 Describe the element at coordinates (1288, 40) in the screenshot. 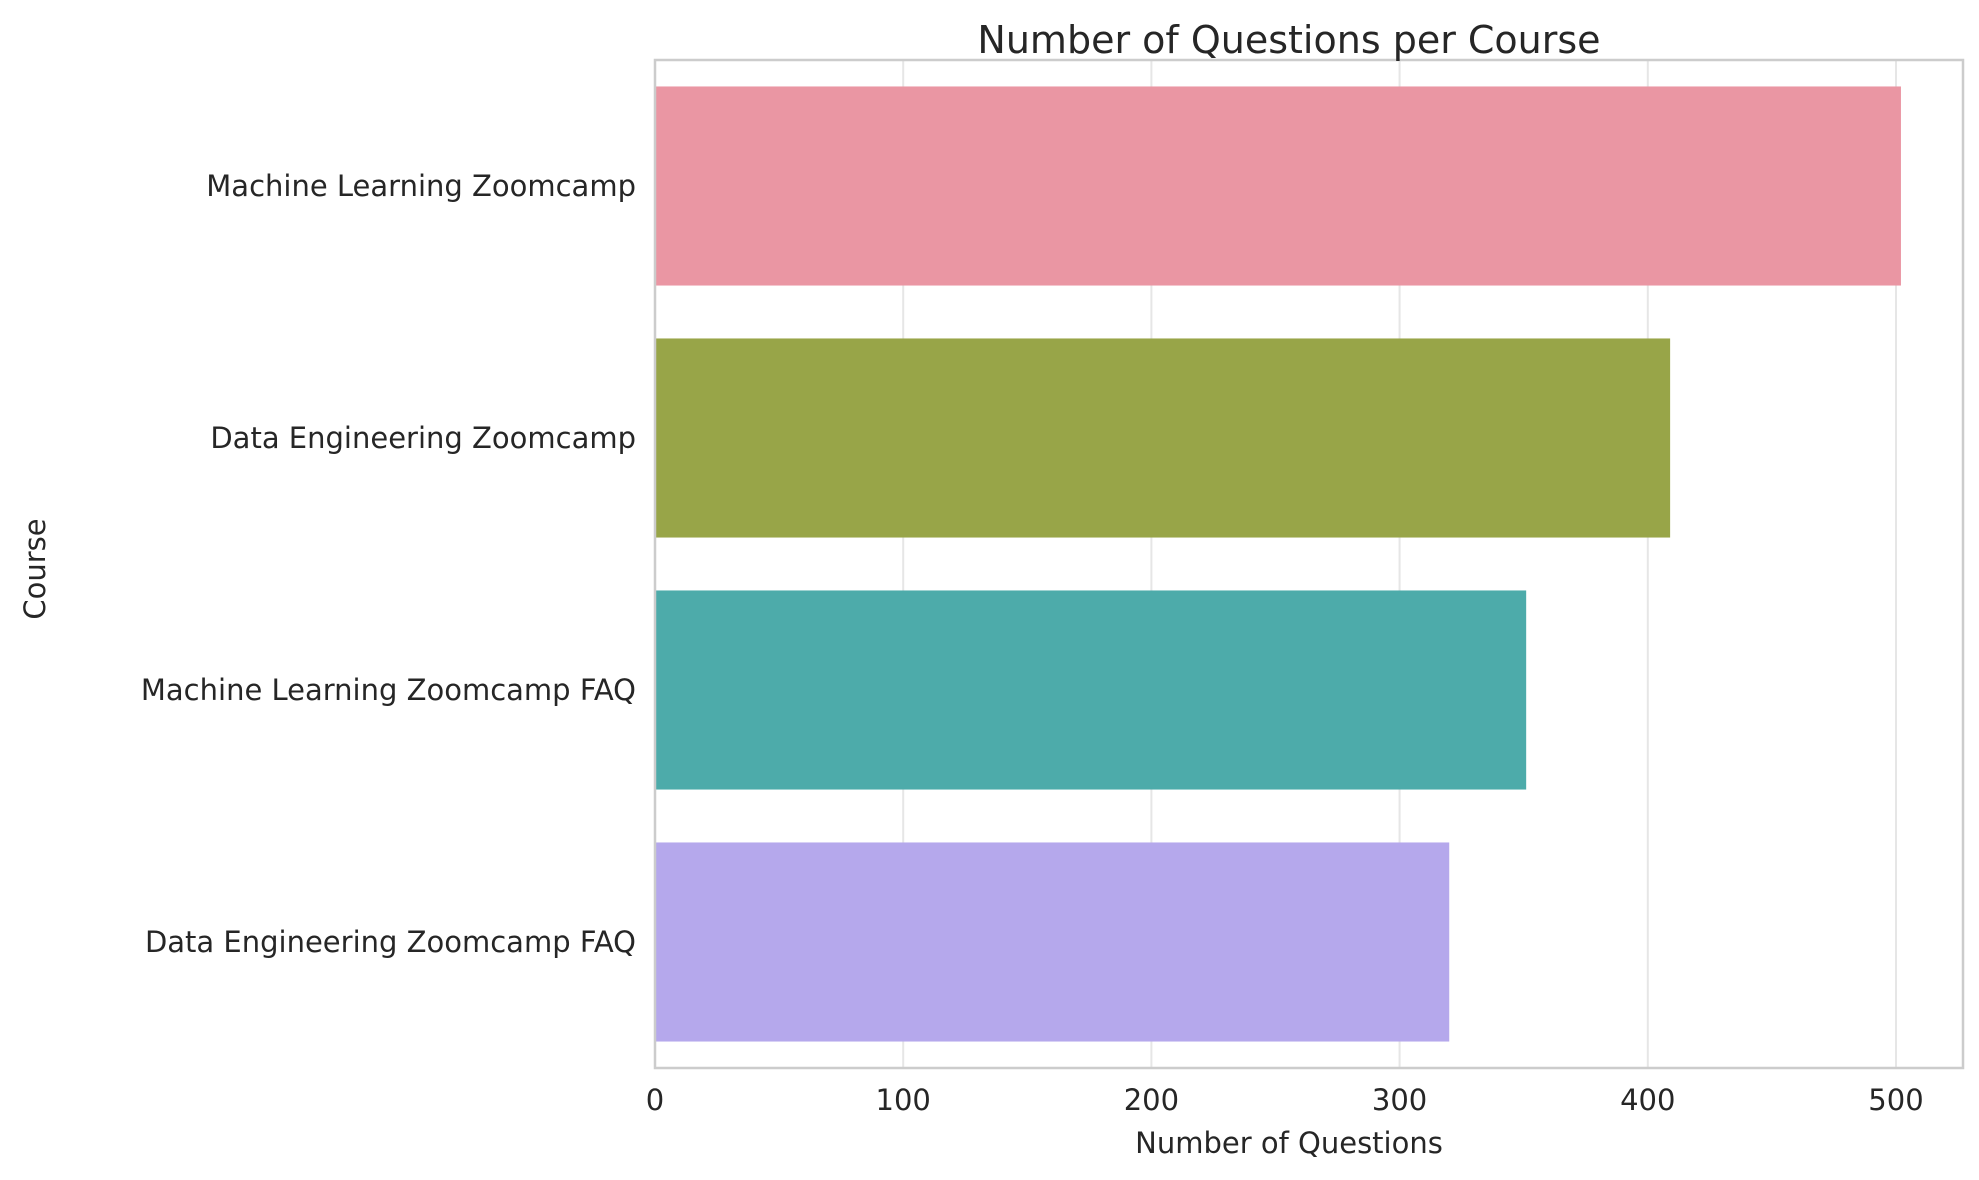

I see `chart-title: Number of Questions per Course` at that location.